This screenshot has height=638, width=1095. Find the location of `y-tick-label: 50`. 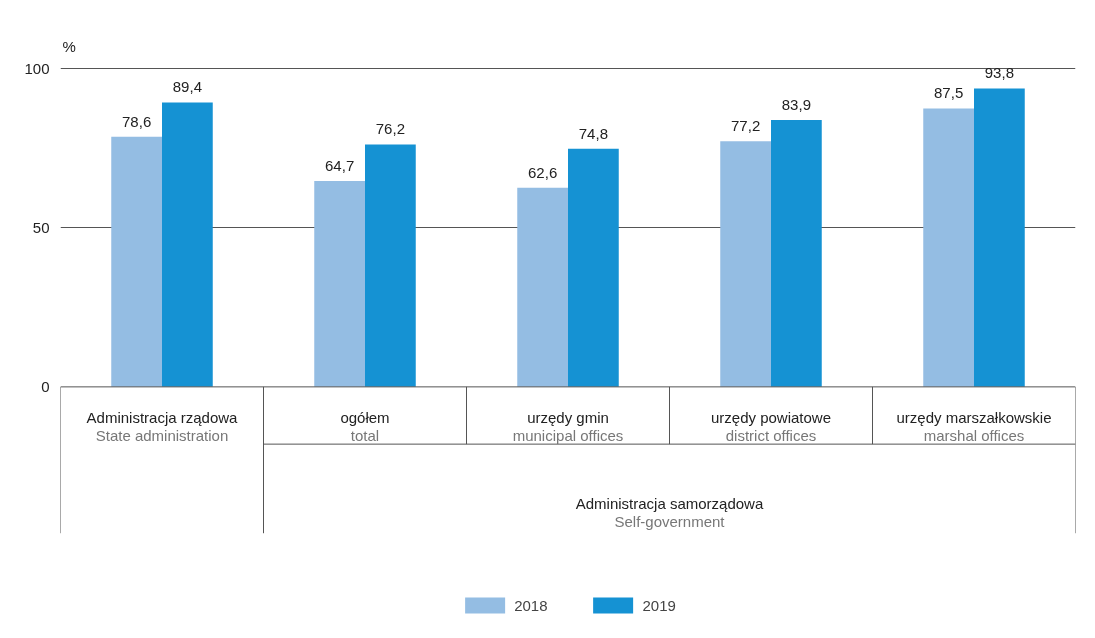

y-tick-label: 50 is located at coordinates (41, 227).